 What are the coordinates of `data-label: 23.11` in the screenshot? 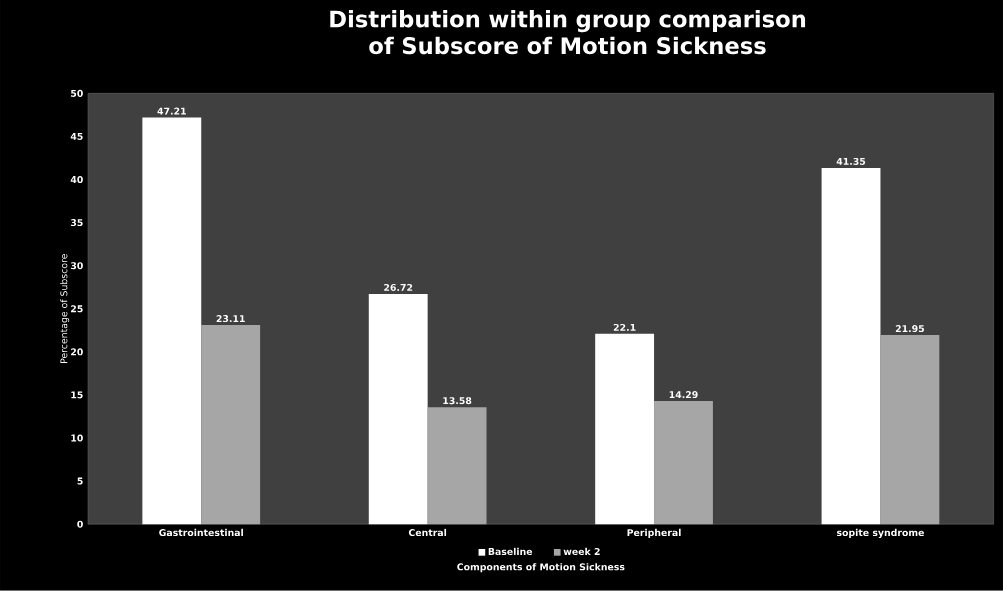 It's located at (230, 319).